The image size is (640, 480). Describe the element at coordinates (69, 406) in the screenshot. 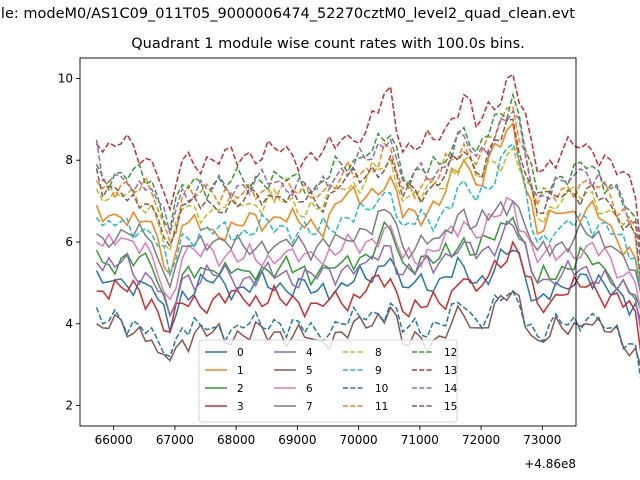

I see `y-tick-label: 2` at that location.